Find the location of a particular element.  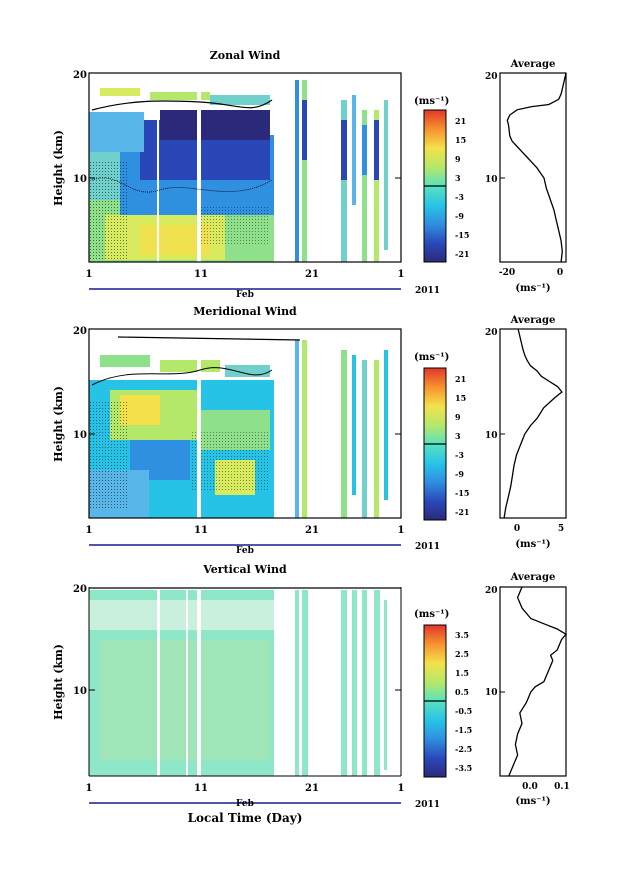

vertical-cbar-tick: 2.5 is located at coordinates (462, 654).